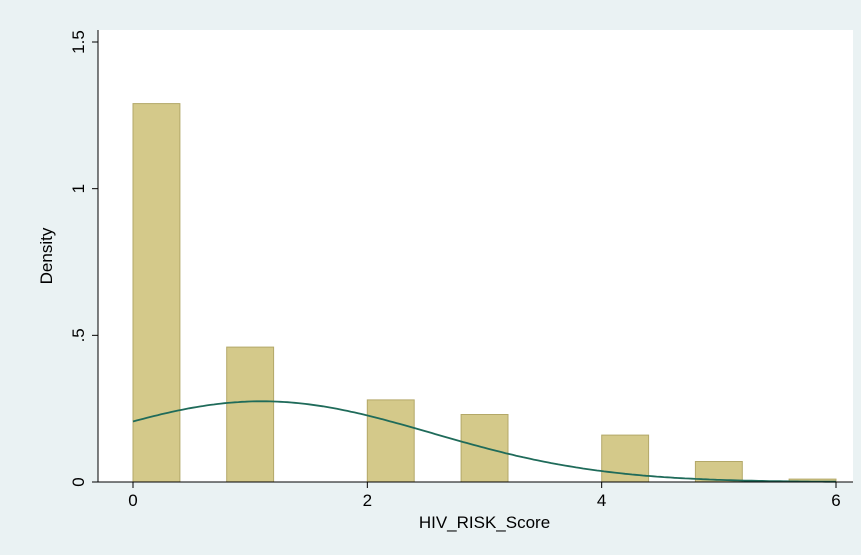 The width and height of the screenshot is (861, 555). I want to click on y-tick-label: 0, so click(78, 481).